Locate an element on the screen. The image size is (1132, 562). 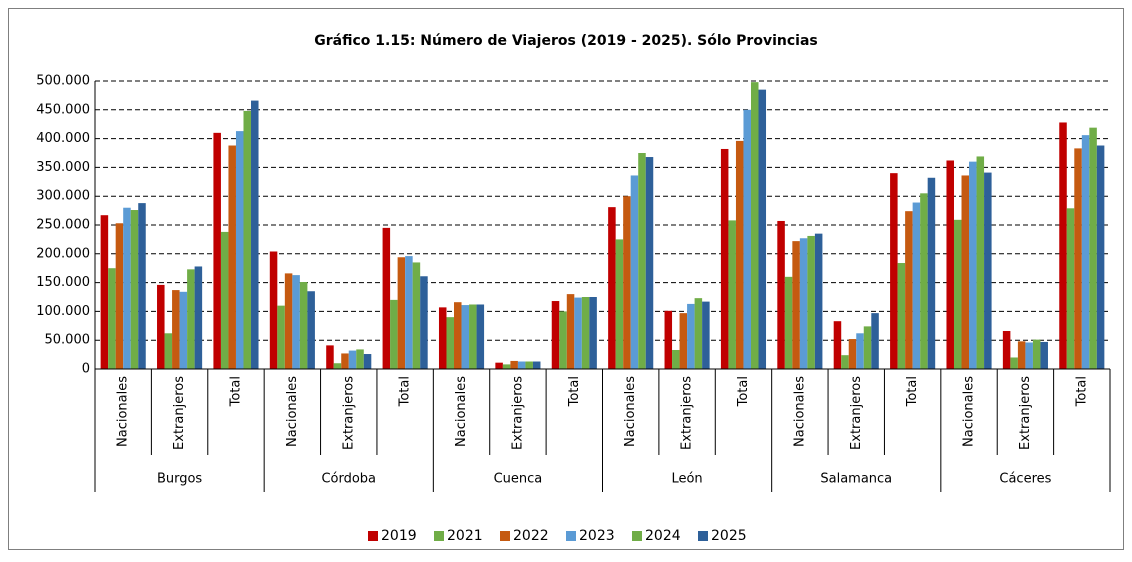
legend-label: 2019 is located at coordinates (399, 536).